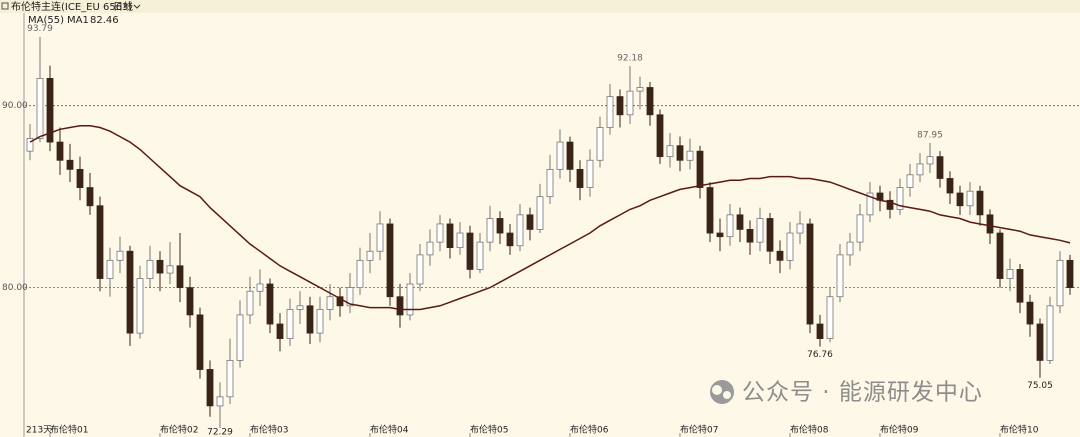 This screenshot has width=1080, height=437. Describe the element at coordinates (104, 20) in the screenshot. I see `ma-value: 82.46` at that location.